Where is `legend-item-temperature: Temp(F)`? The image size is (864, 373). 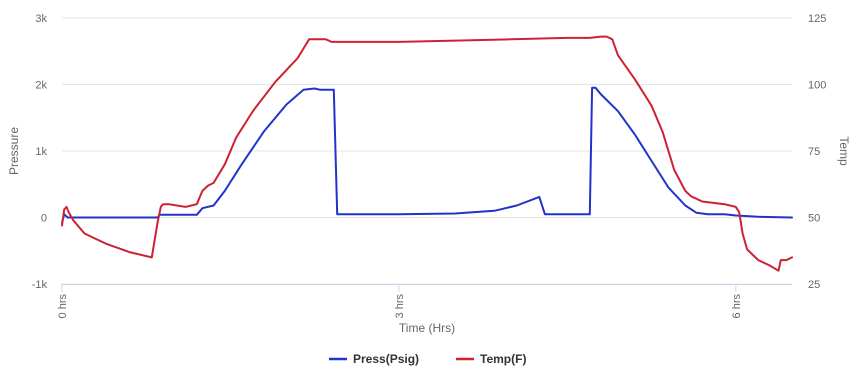 legend-item-temperature: Temp(F) is located at coordinates (491, 359).